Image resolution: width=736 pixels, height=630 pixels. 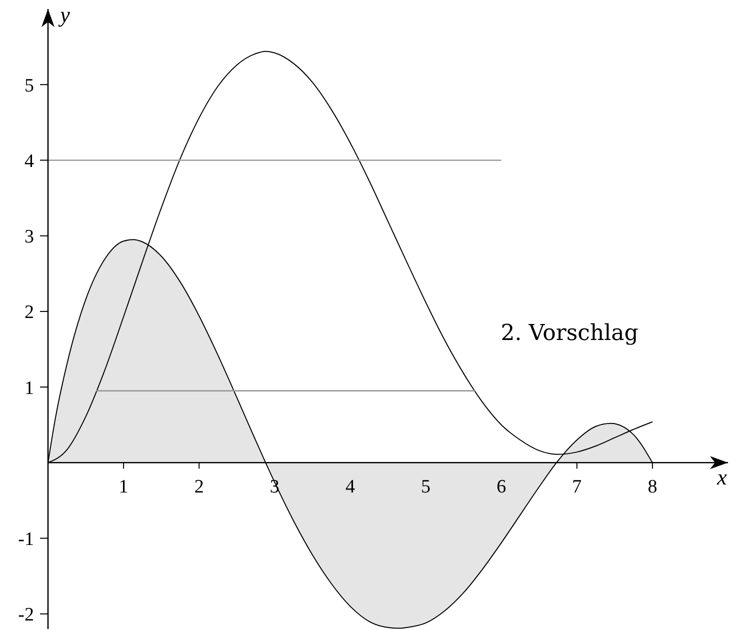 I want to click on y-tick-label: 3, so click(x=29, y=237).